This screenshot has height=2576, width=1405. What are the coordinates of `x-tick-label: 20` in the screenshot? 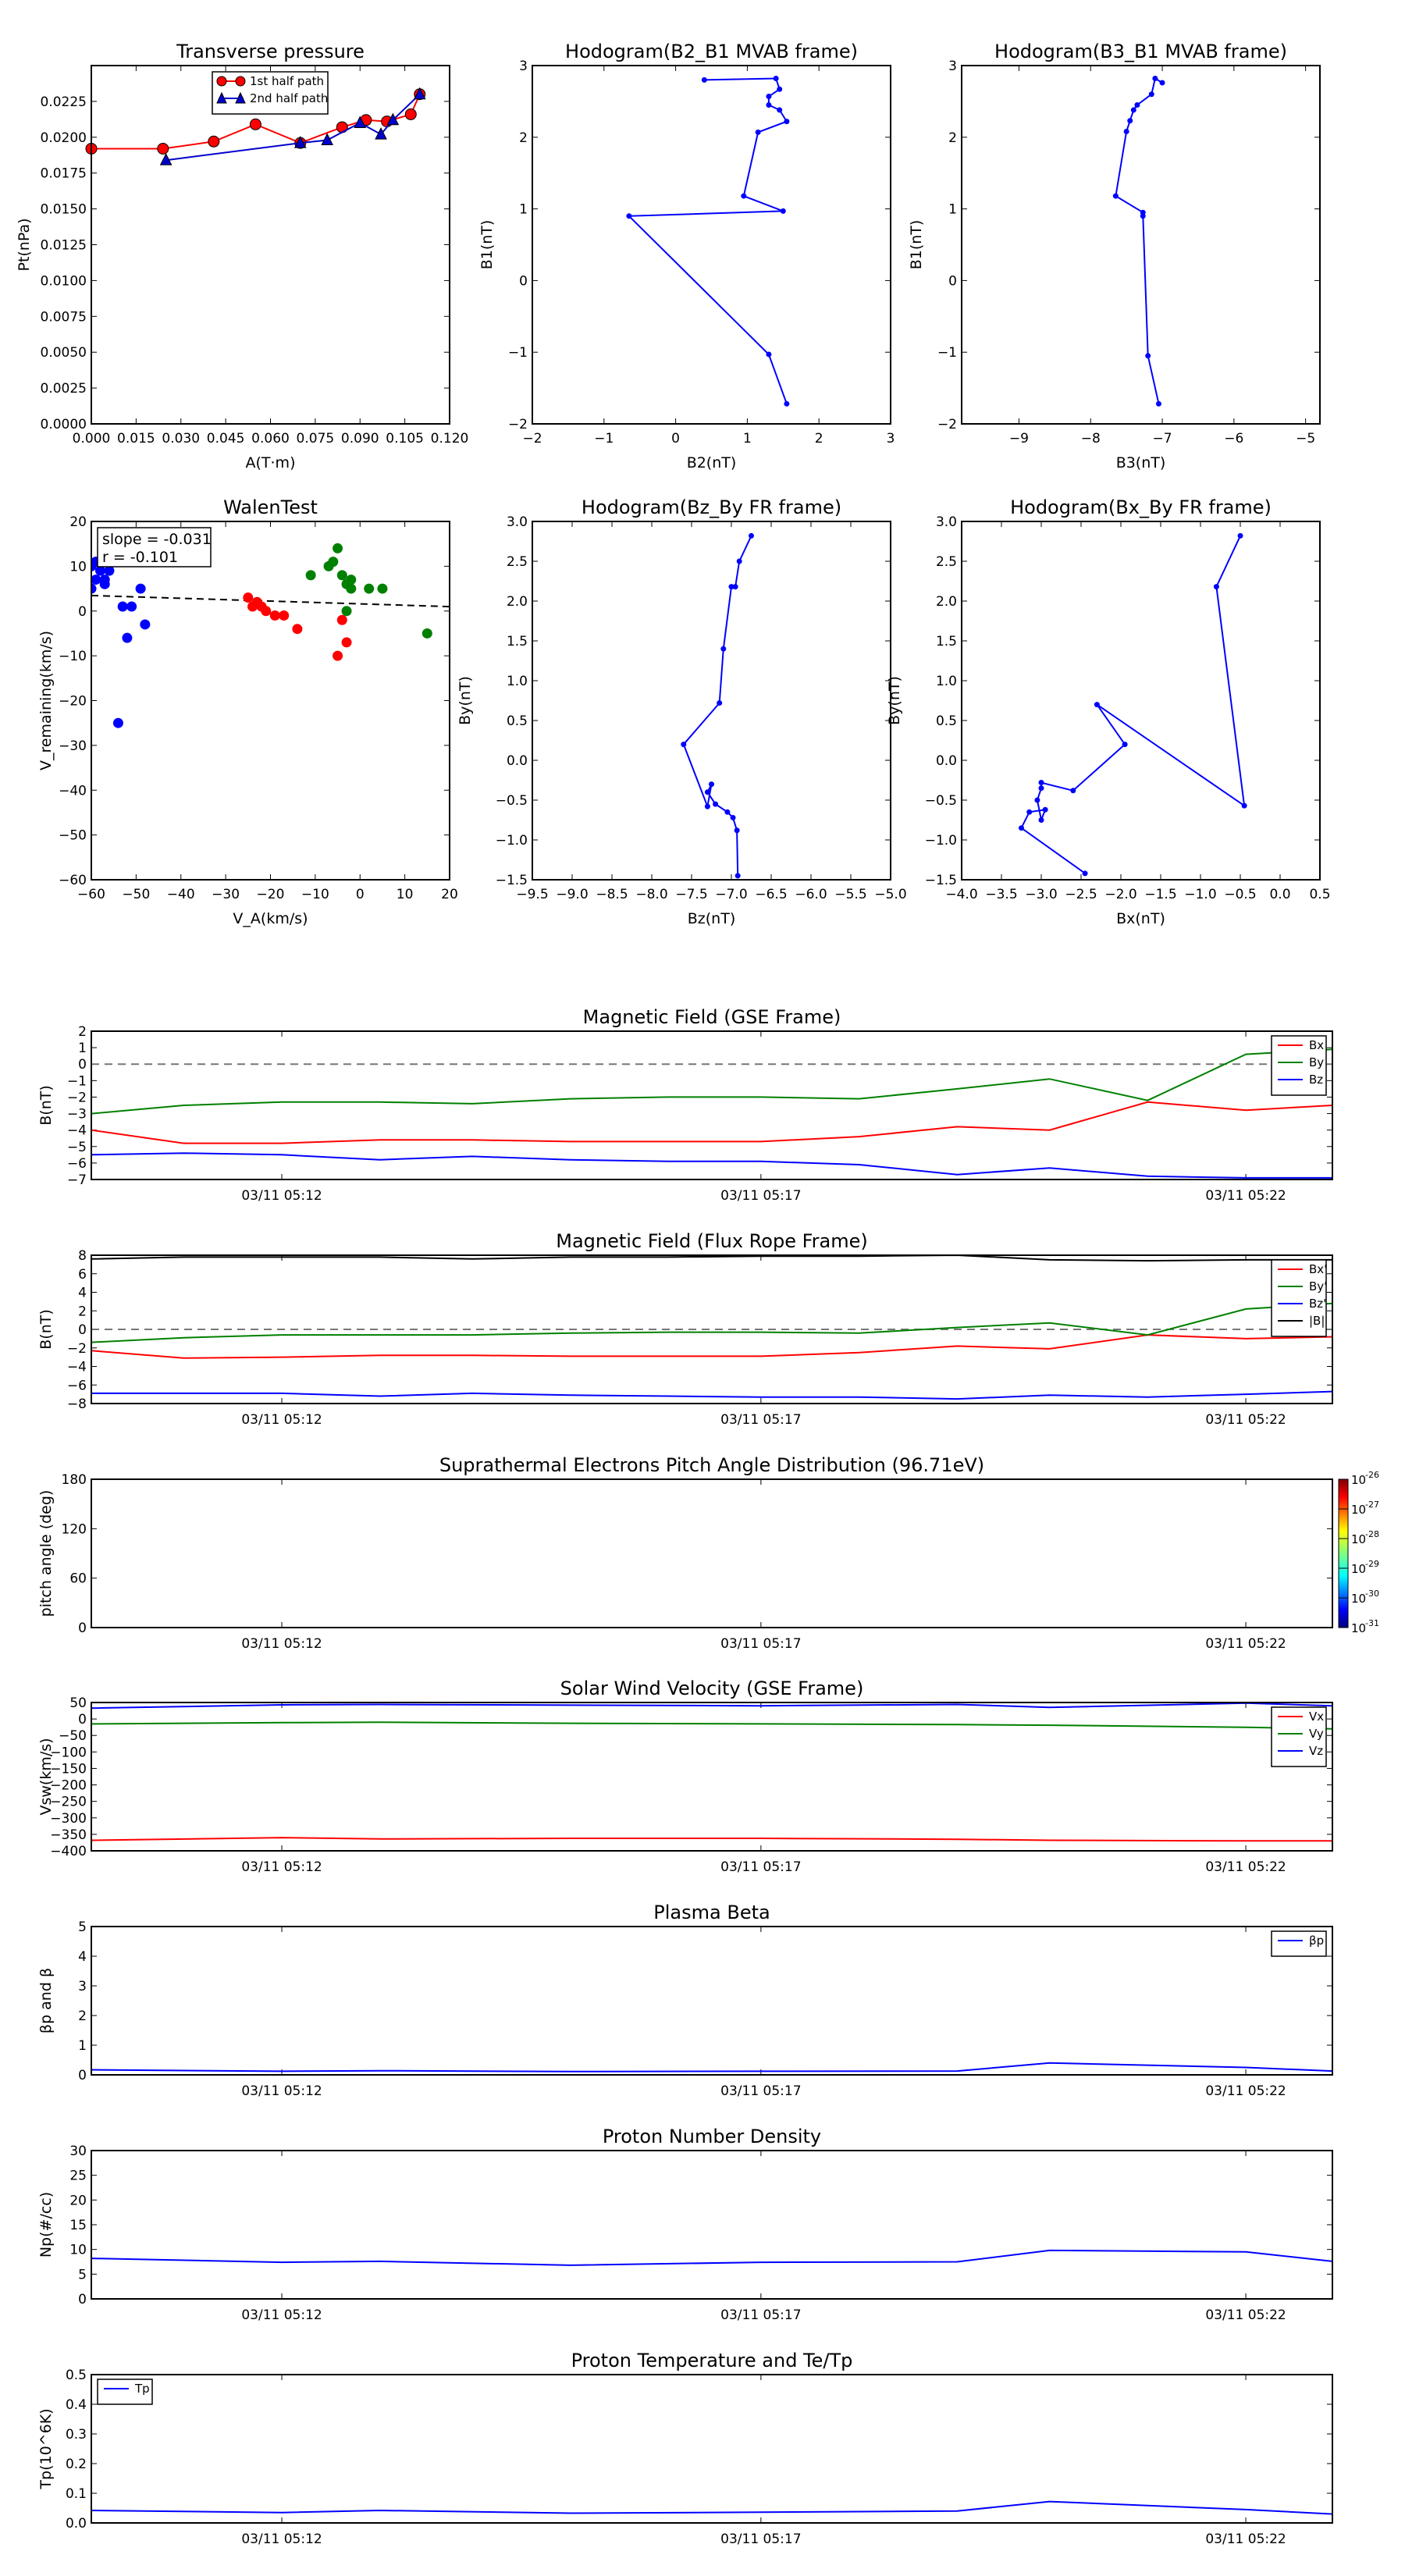 It's located at (449, 894).